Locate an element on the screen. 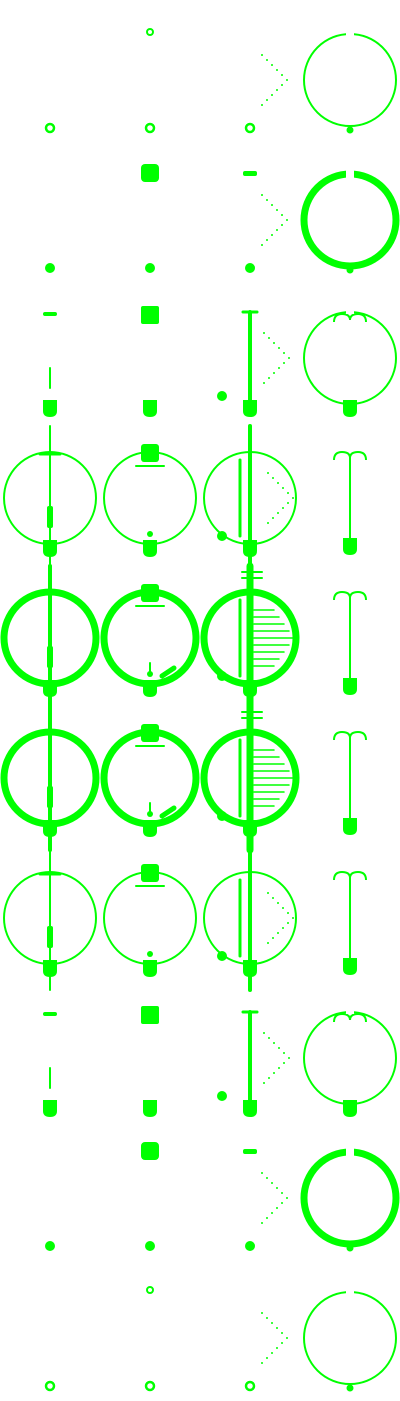  sprite-col3-row9 is located at coordinates (265, 1200).